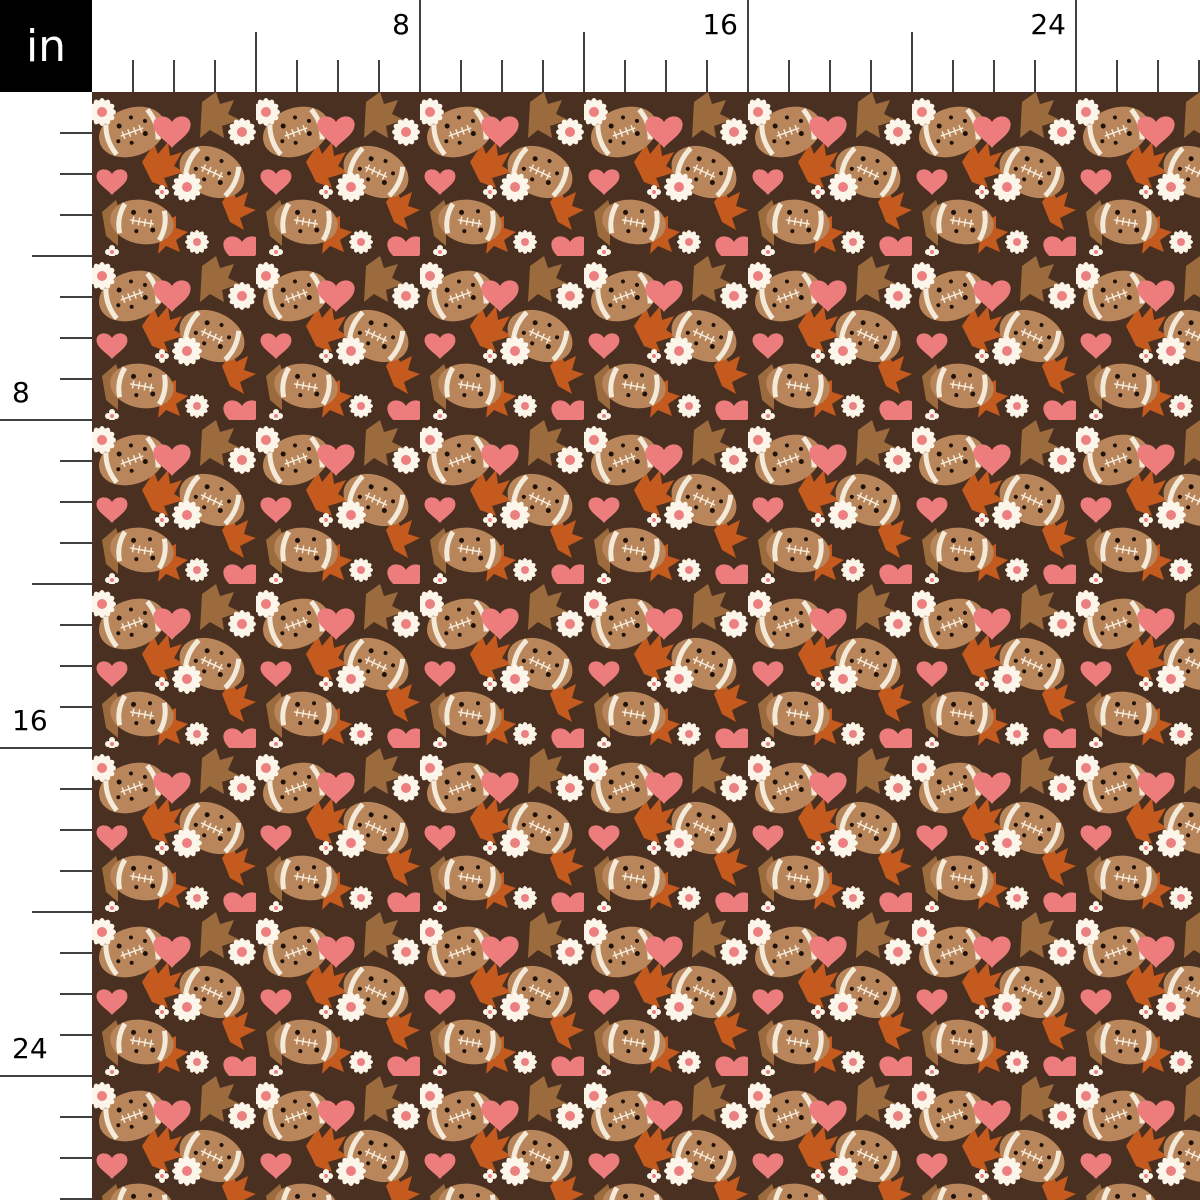 The image size is (1200, 1200). Describe the element at coordinates (1048, 24) in the screenshot. I see `top-ruler-label: 24` at that location.